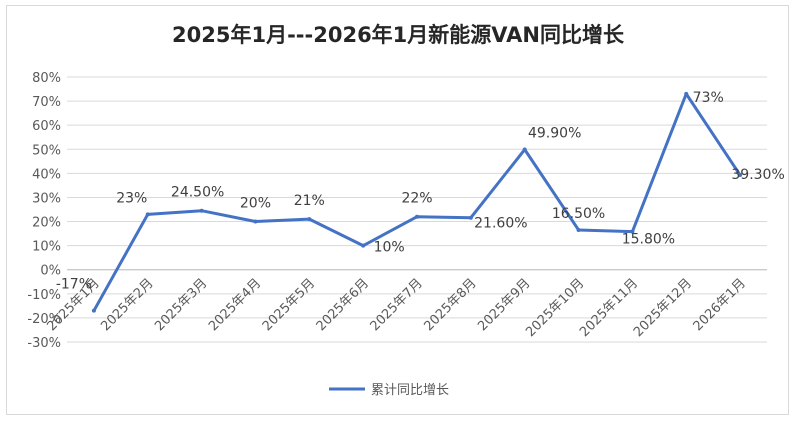  Describe the element at coordinates (648, 240) in the screenshot. I see `data-label: 15.80%` at that location.